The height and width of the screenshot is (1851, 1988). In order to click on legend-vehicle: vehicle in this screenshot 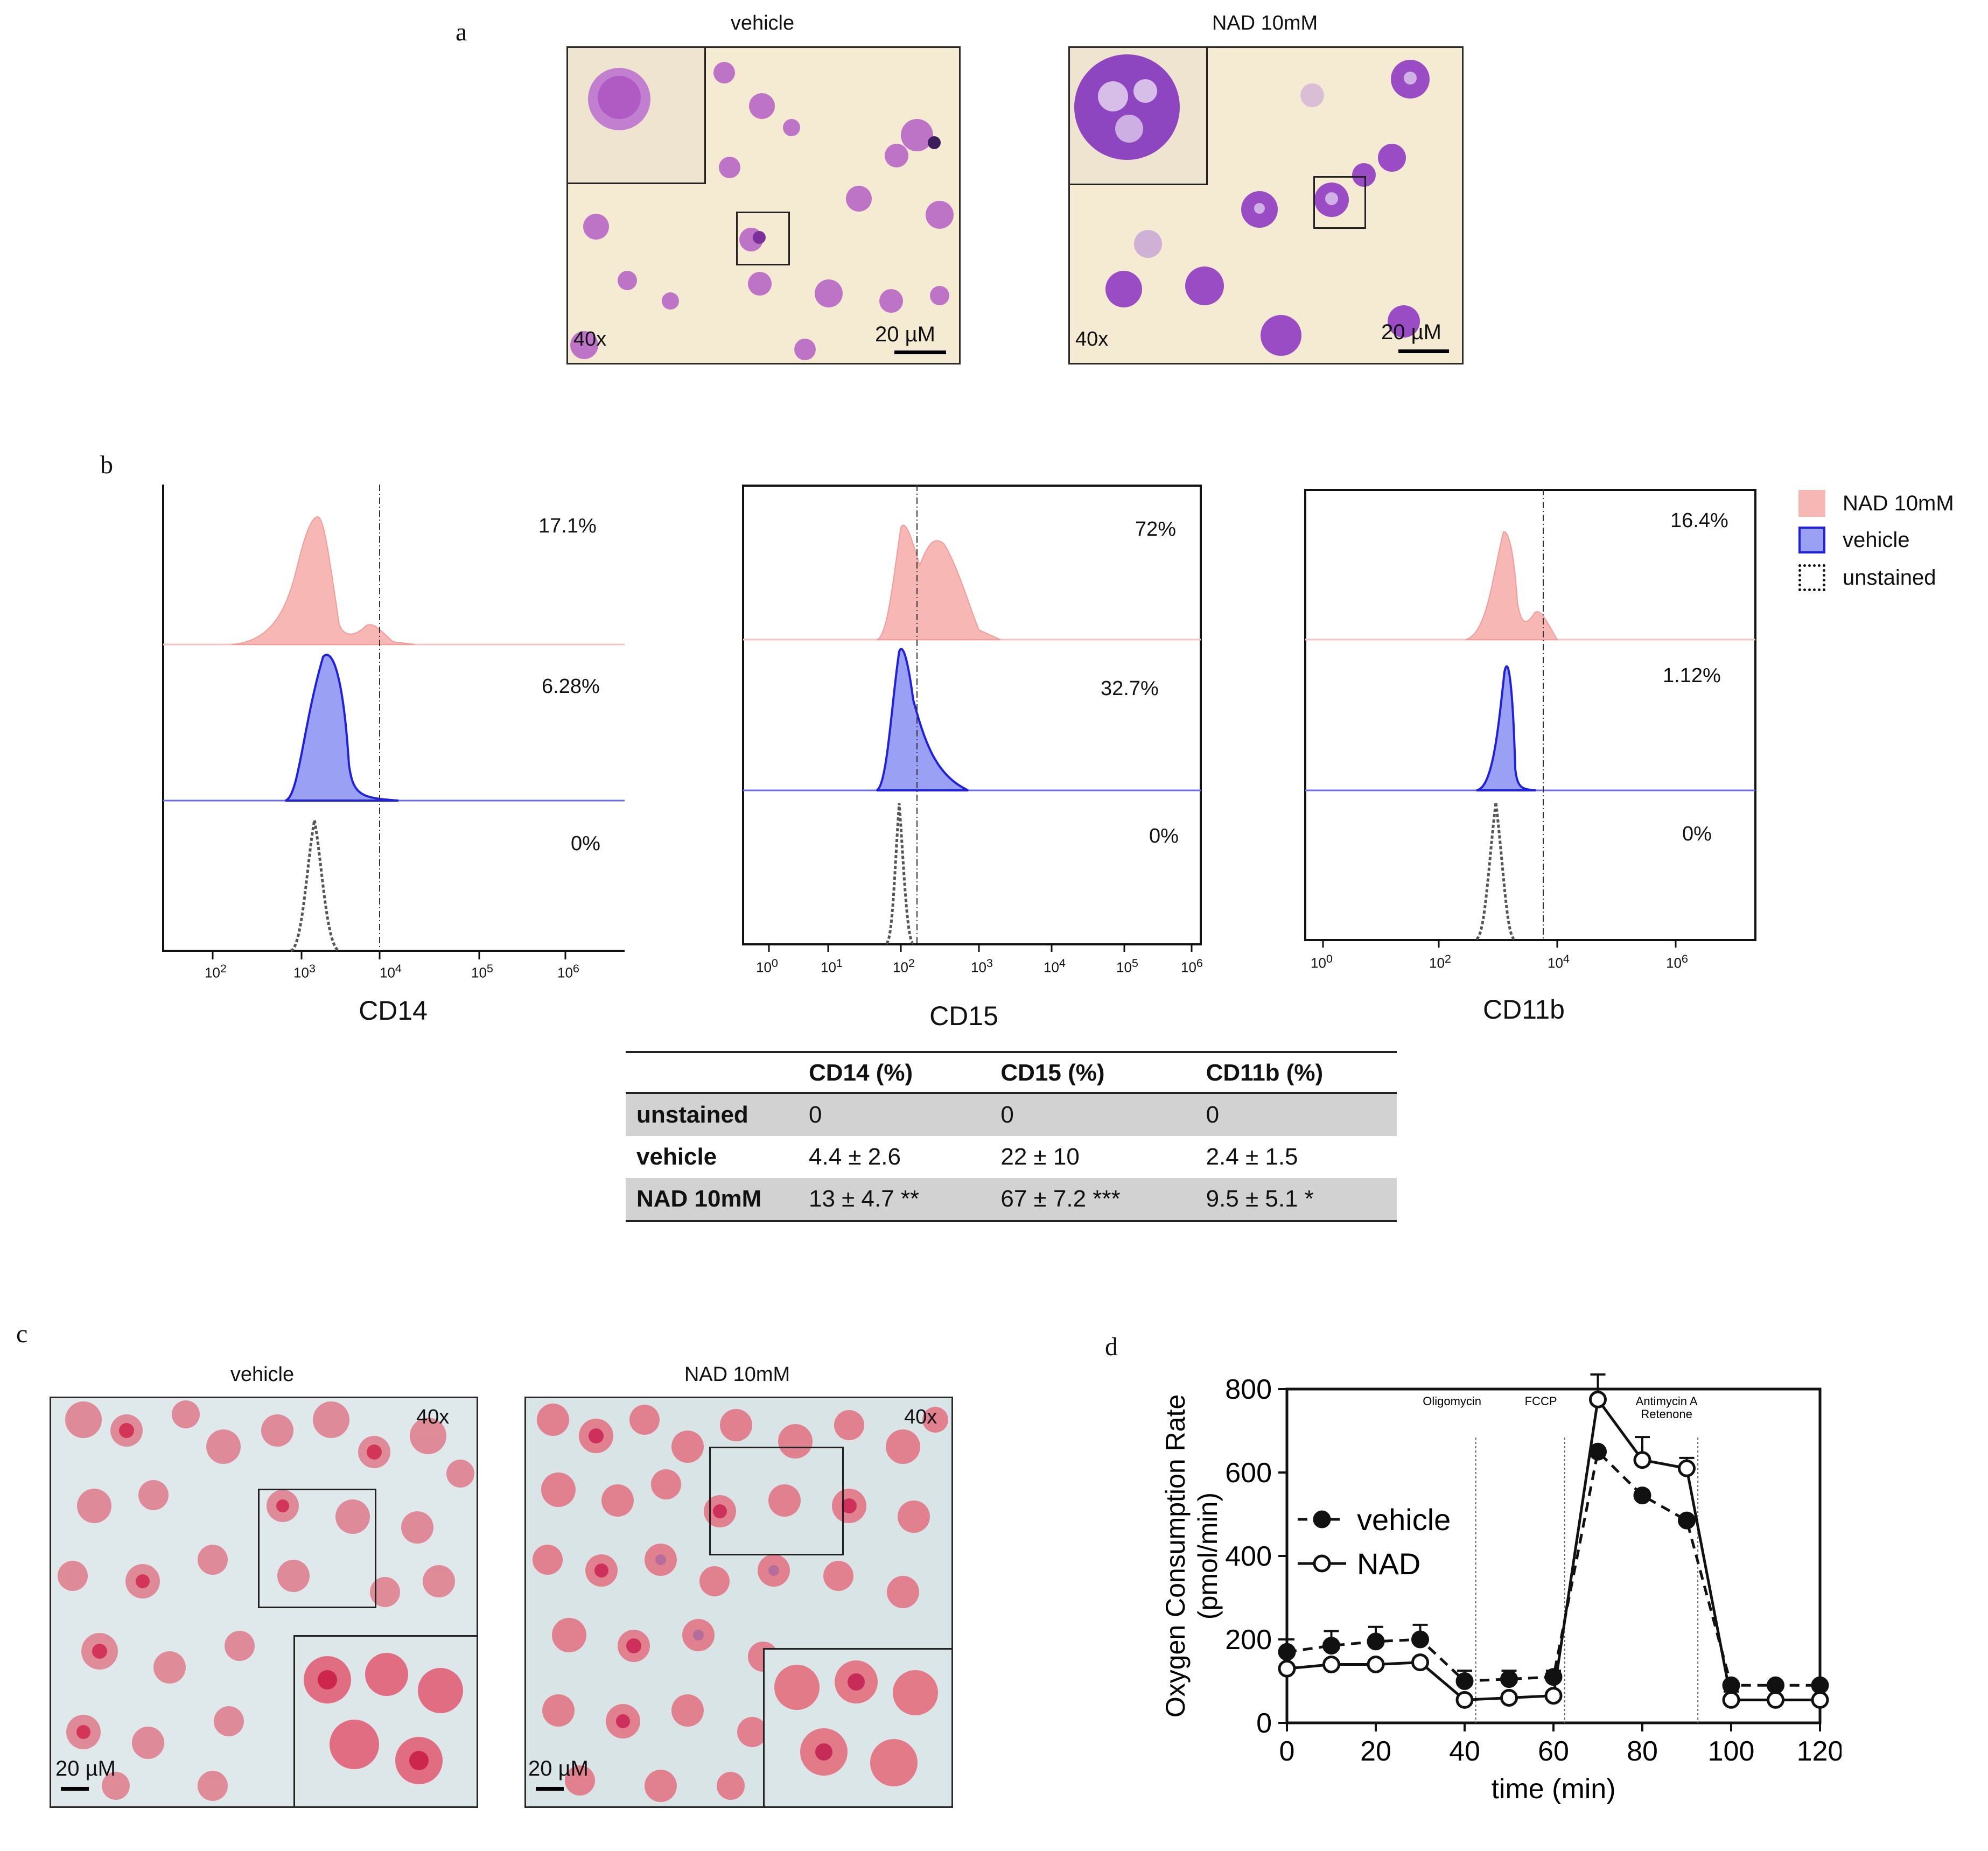, I will do `click(1854, 540)`.